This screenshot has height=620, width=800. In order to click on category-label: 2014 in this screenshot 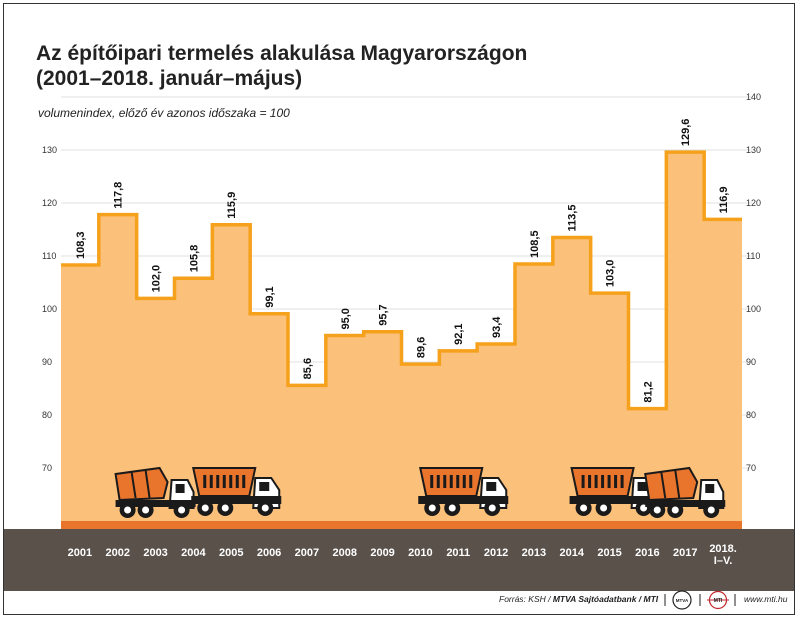, I will do `click(572, 553)`.